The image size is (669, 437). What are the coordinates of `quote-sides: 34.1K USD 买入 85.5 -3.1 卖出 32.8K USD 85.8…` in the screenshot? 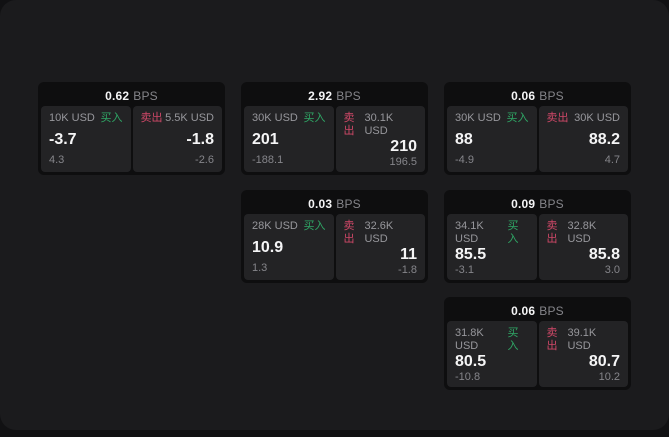 It's located at (537, 247).